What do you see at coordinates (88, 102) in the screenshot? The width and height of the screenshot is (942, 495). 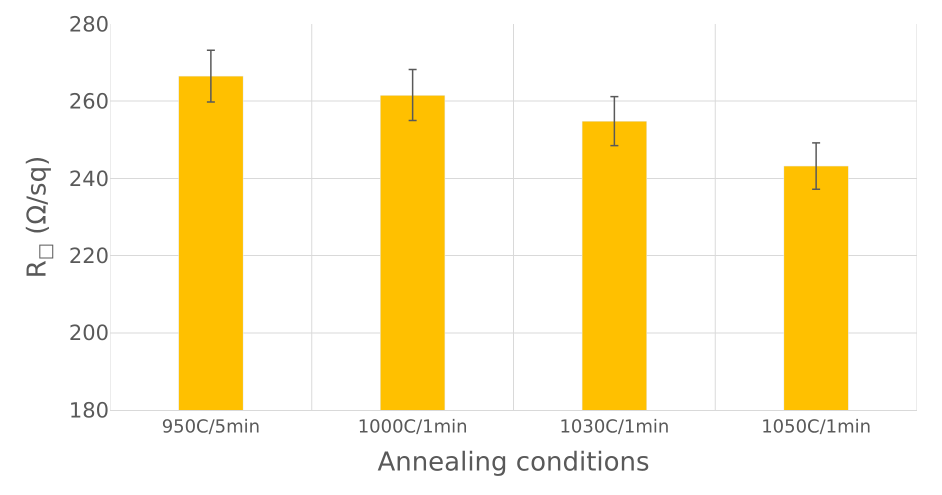 I see `y-tick-label: 260` at bounding box center [88, 102].